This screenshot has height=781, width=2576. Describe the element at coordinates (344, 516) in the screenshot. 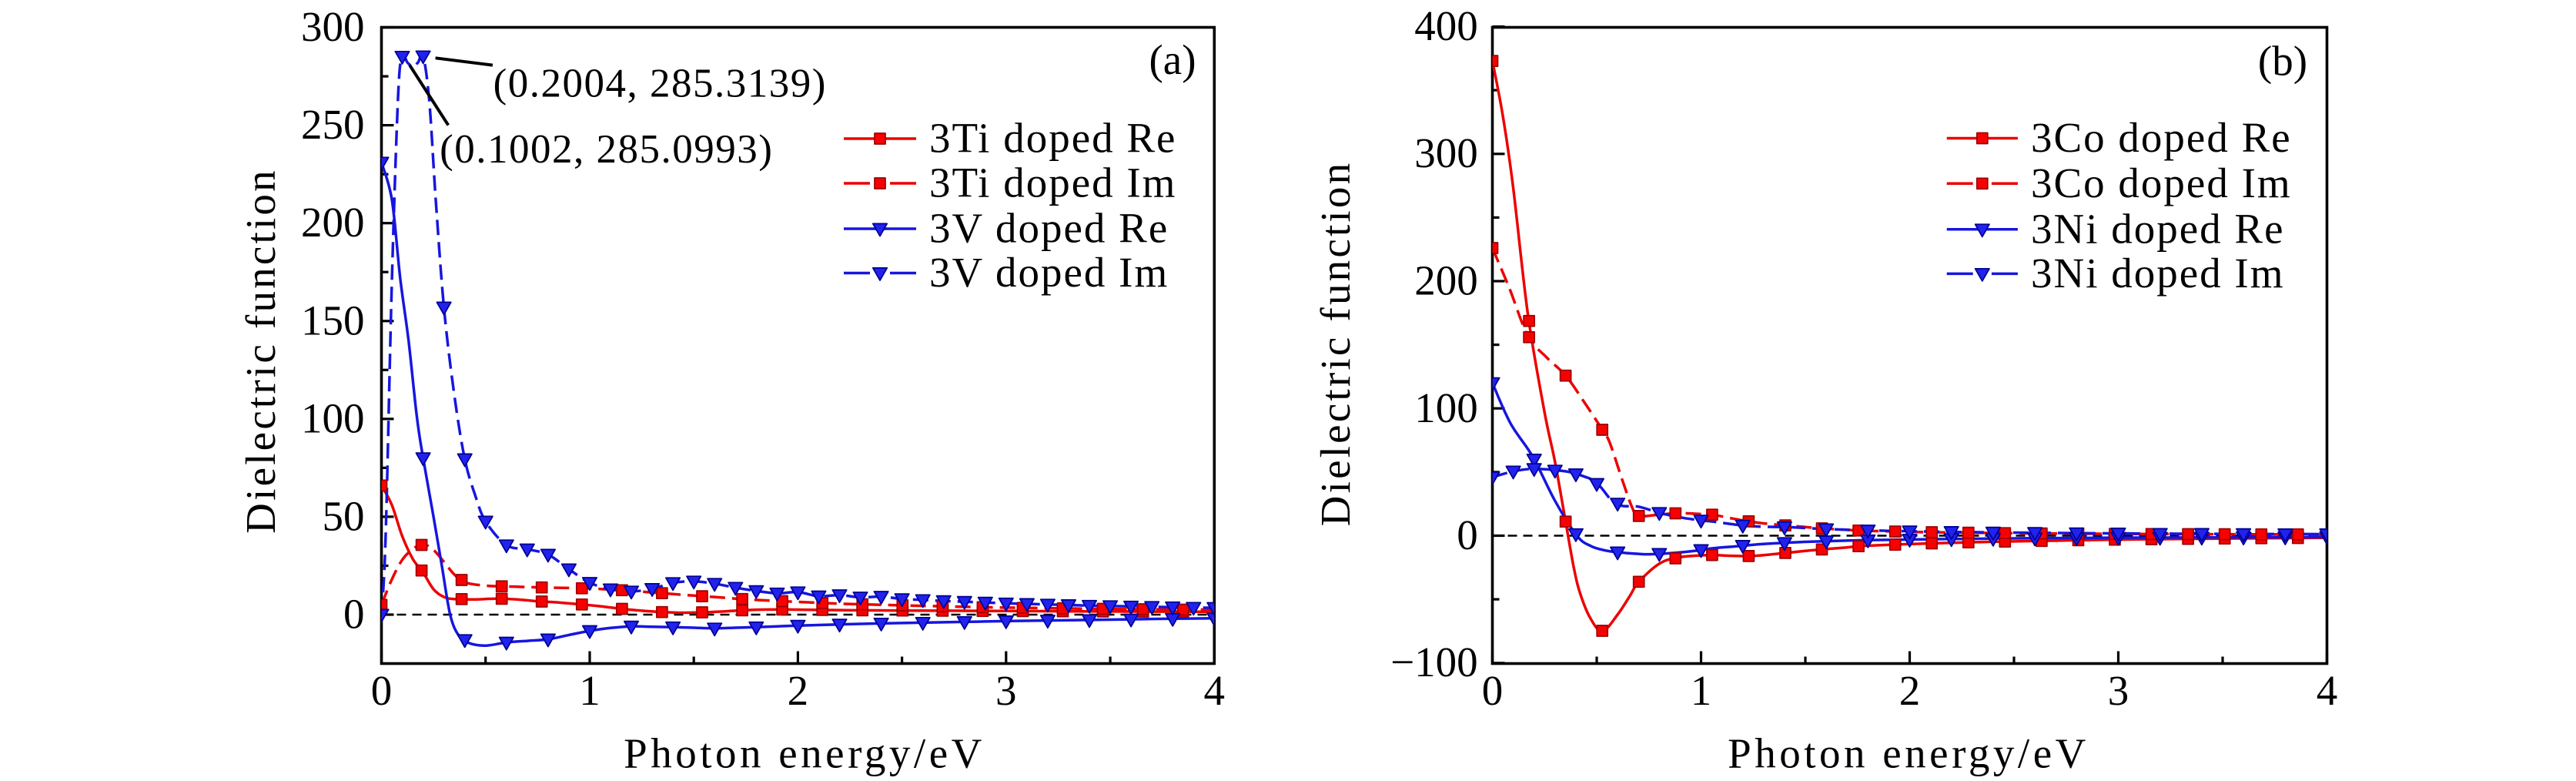

I see `svg-text: 50` at that location.